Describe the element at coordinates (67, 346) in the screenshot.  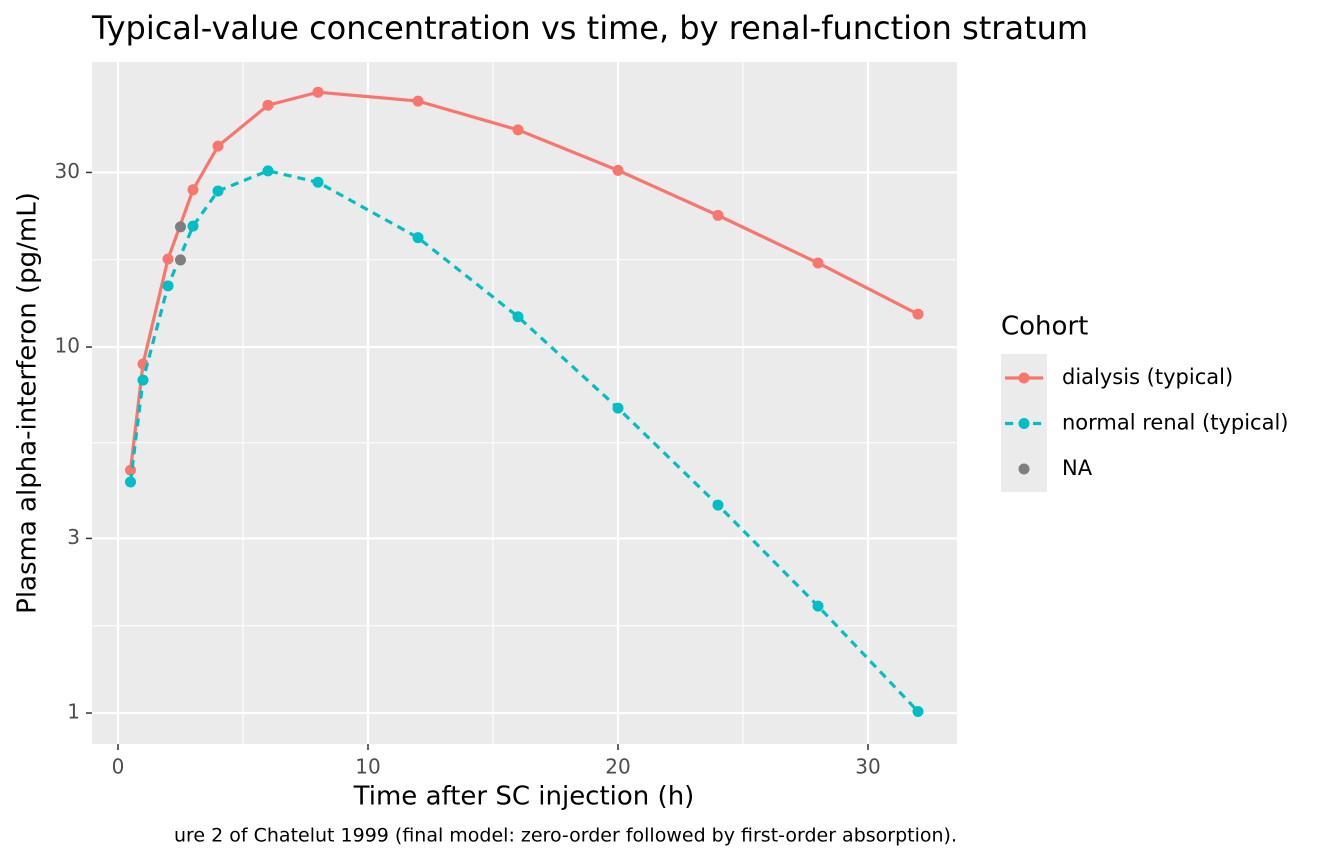
I see `y-tick-label: 10` at that location.